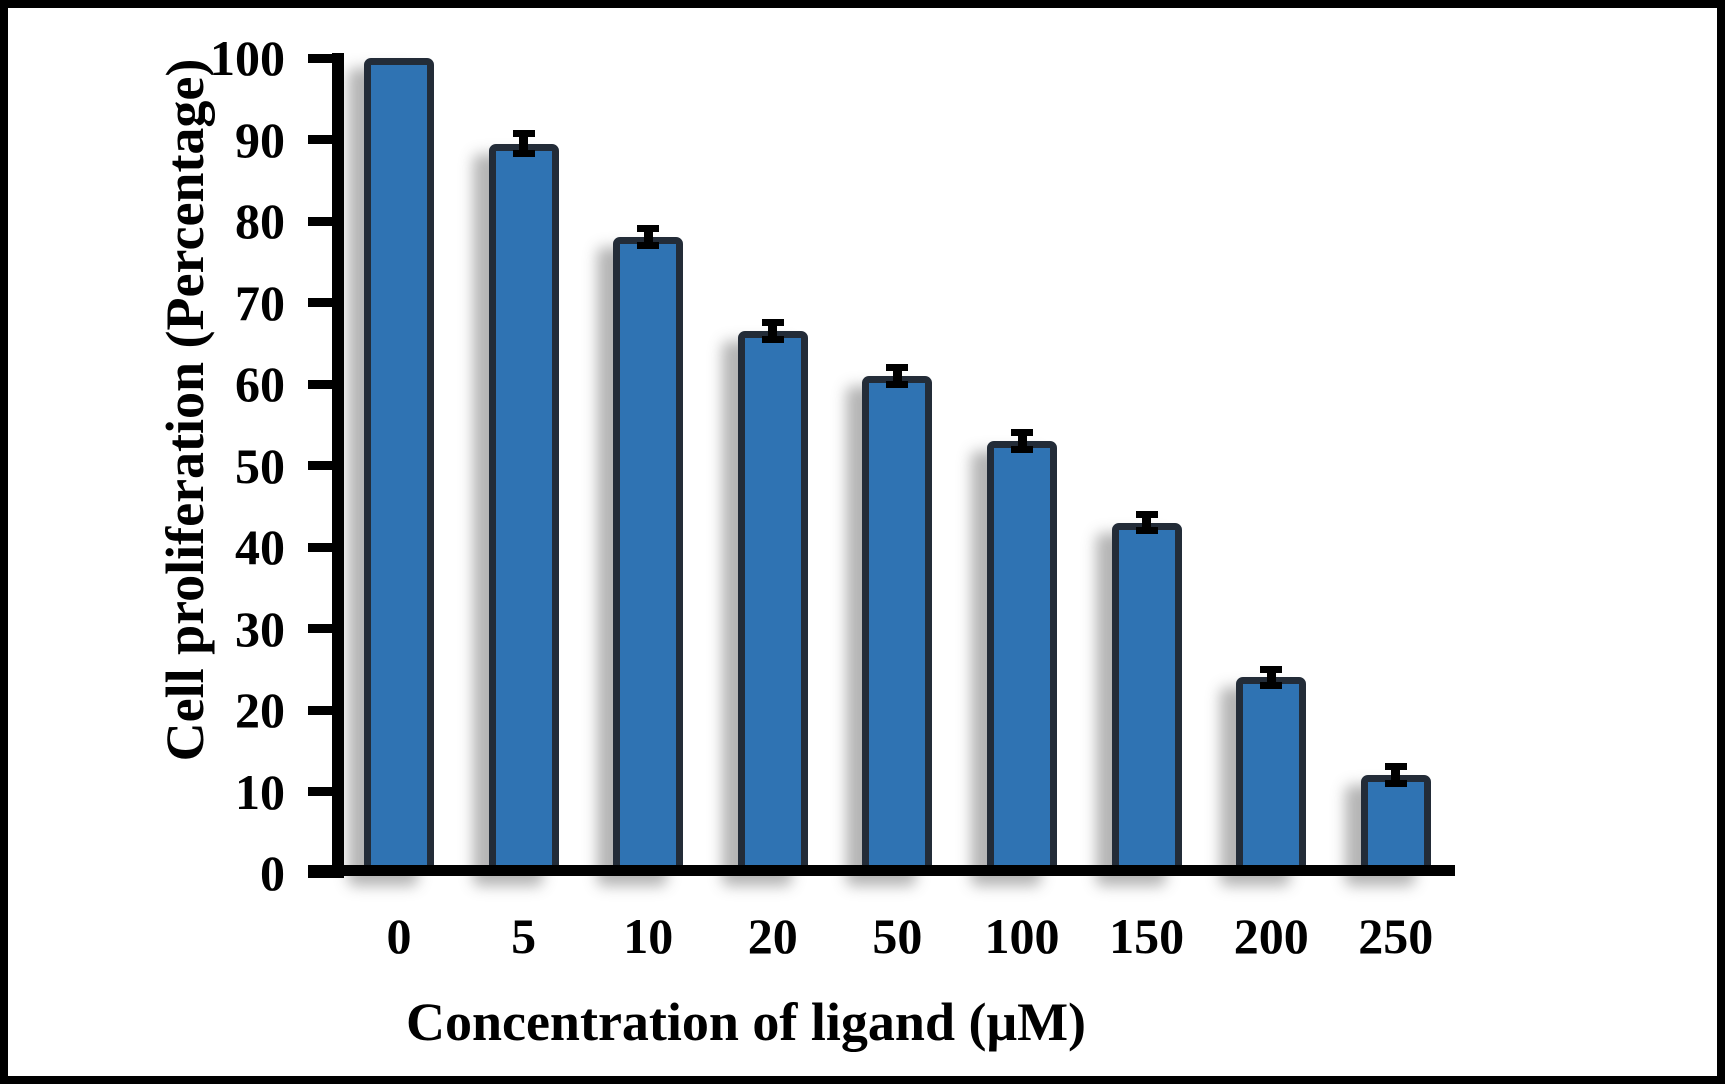 The width and height of the screenshot is (1725, 1084). What do you see at coordinates (897, 936) in the screenshot?
I see `x-tick-label: 50` at bounding box center [897, 936].